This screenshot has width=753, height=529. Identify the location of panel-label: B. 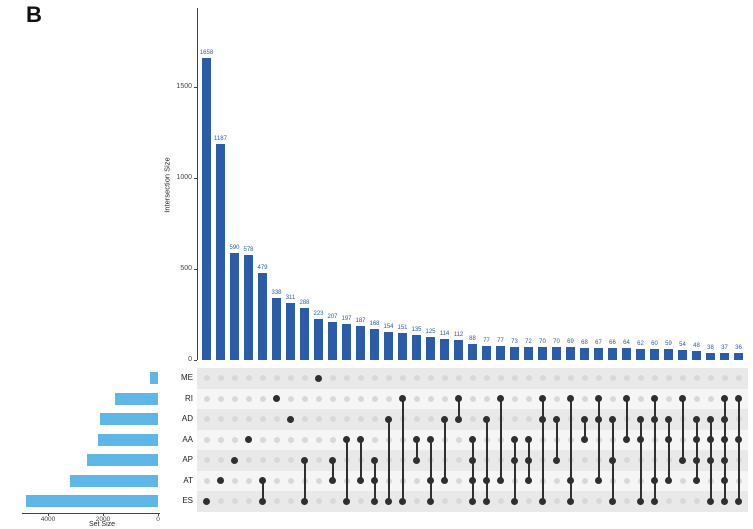
(34, 14).